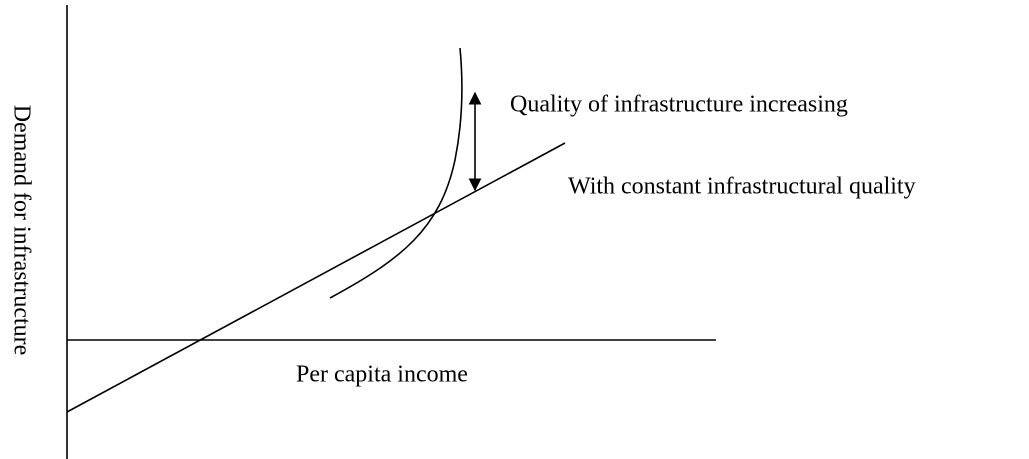  I want to click on x-axis-label: Per capita income, so click(382, 375).